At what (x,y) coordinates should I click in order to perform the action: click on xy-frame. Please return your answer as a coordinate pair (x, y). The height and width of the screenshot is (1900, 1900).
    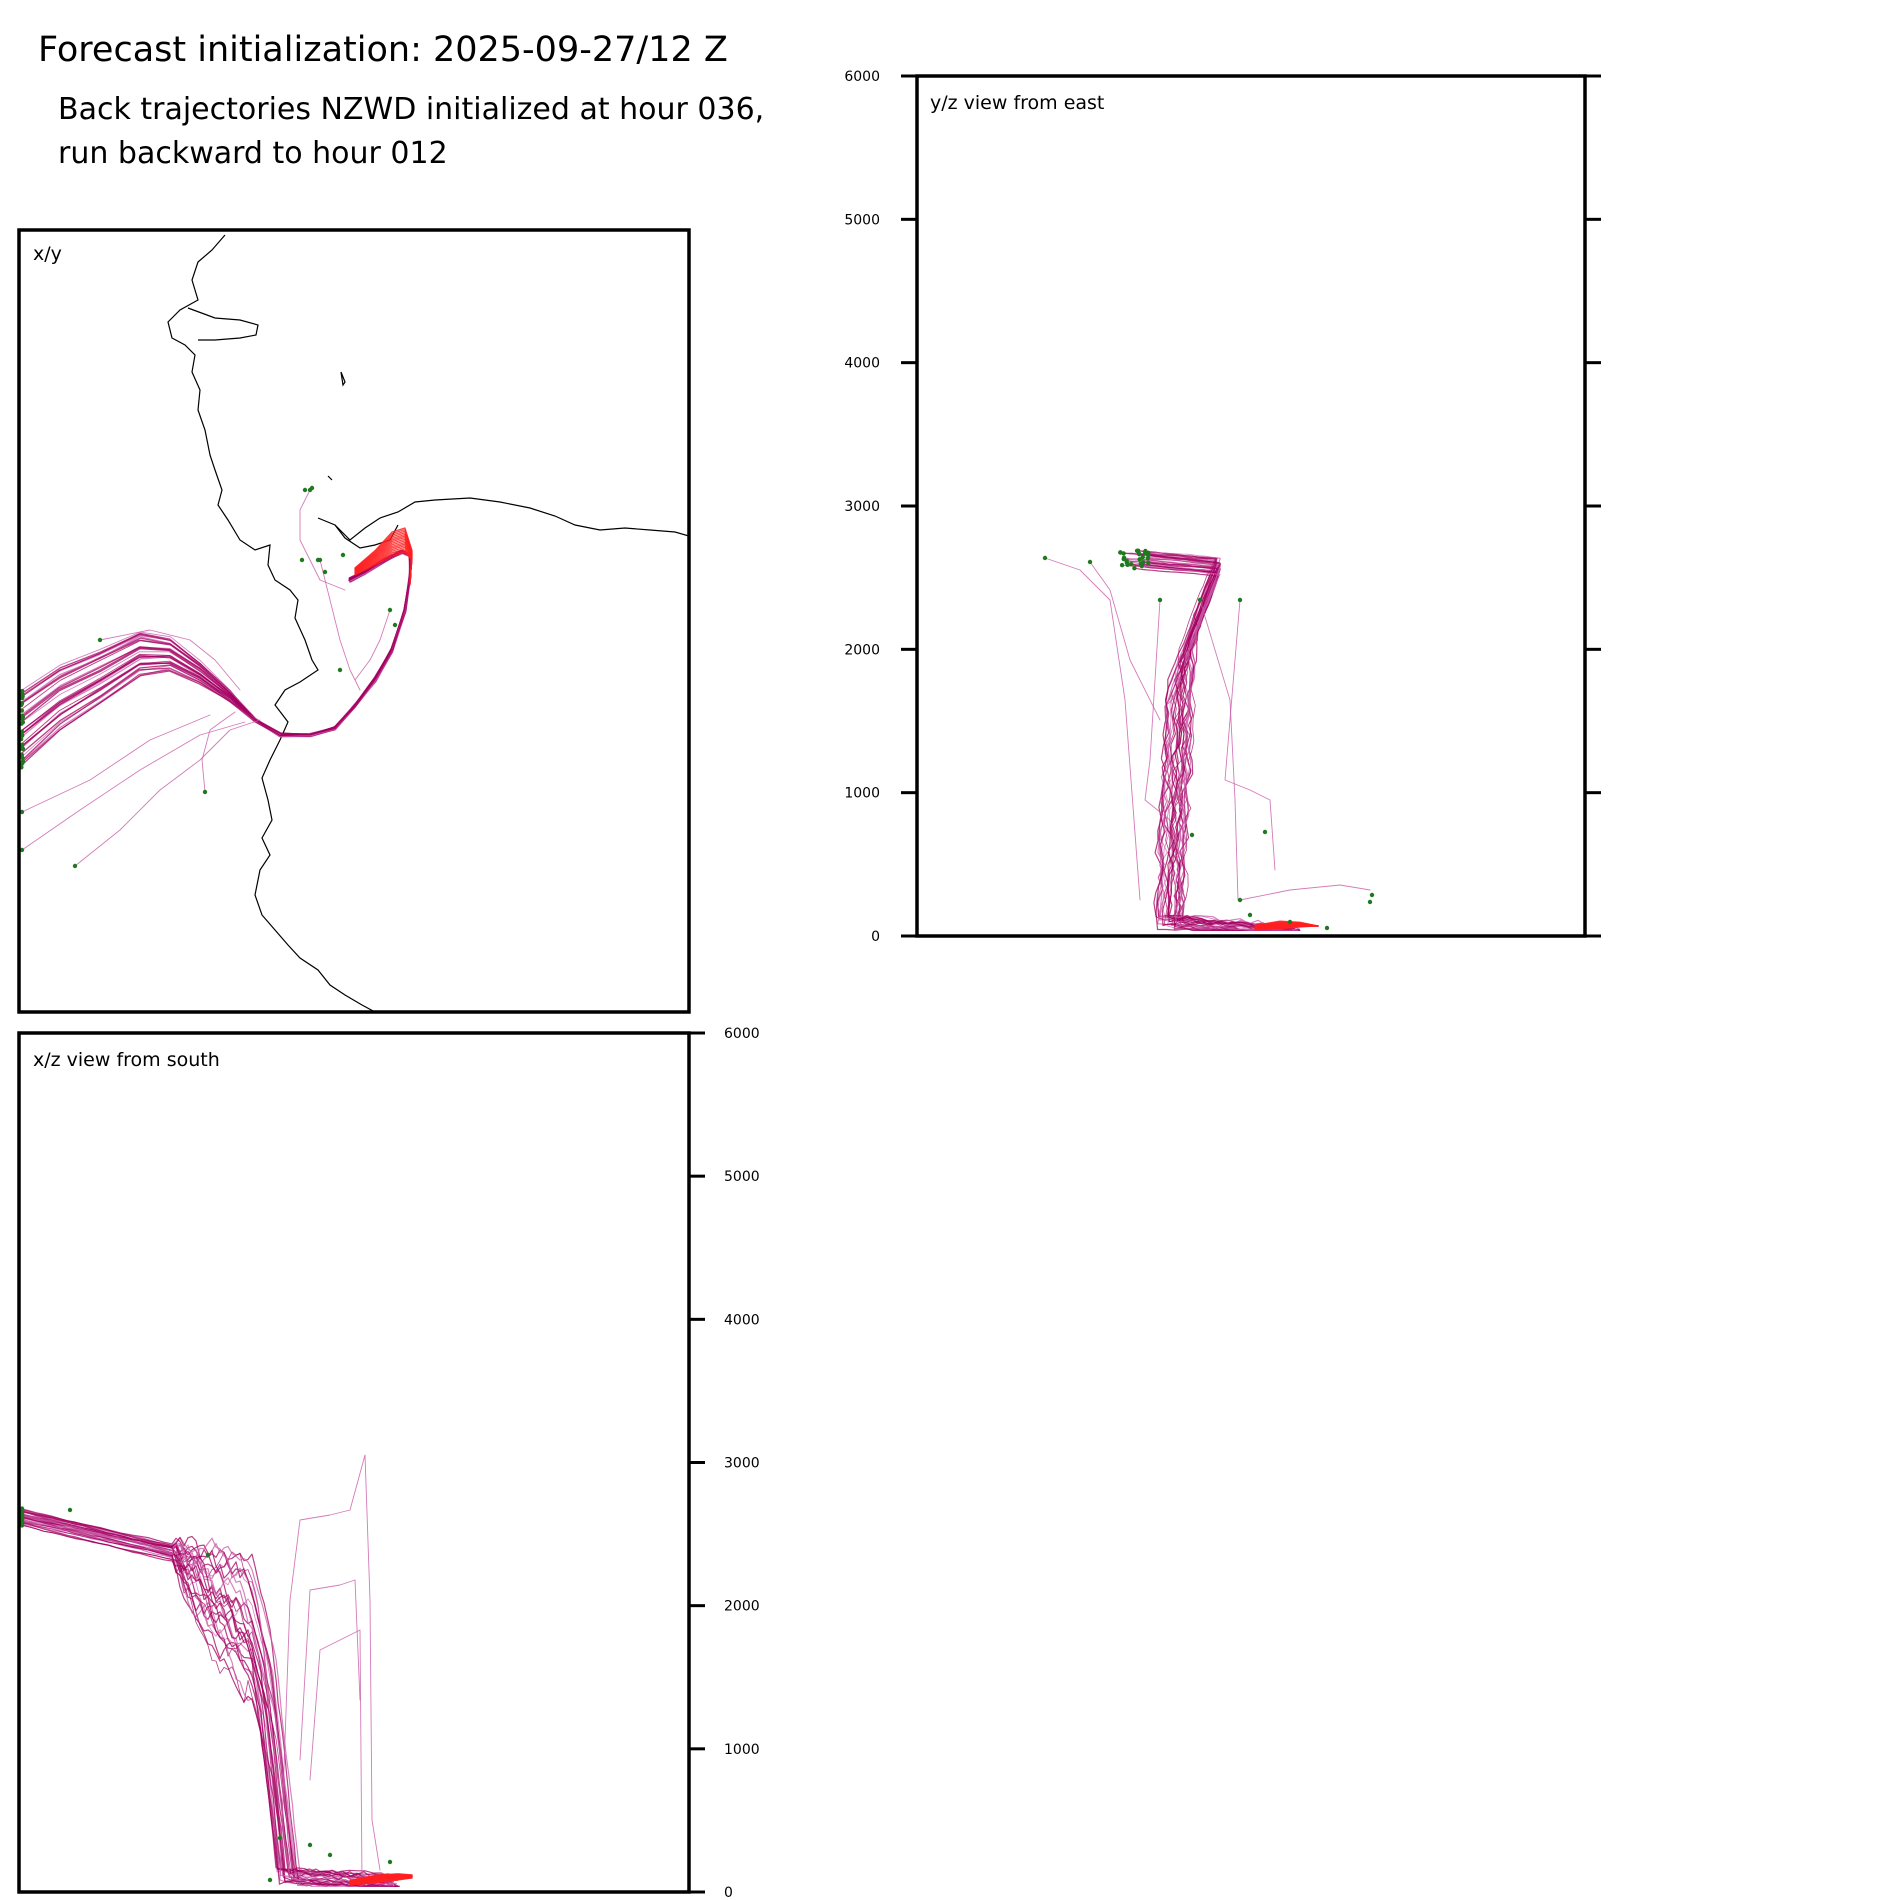
    Looking at the image, I should click on (354, 621).